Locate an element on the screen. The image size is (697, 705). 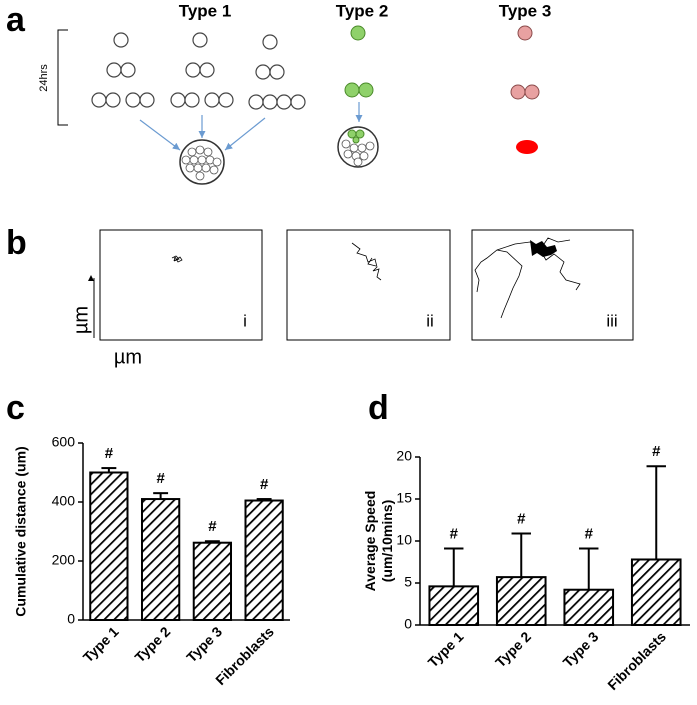
type2-cells is located at coordinates (358, 96).